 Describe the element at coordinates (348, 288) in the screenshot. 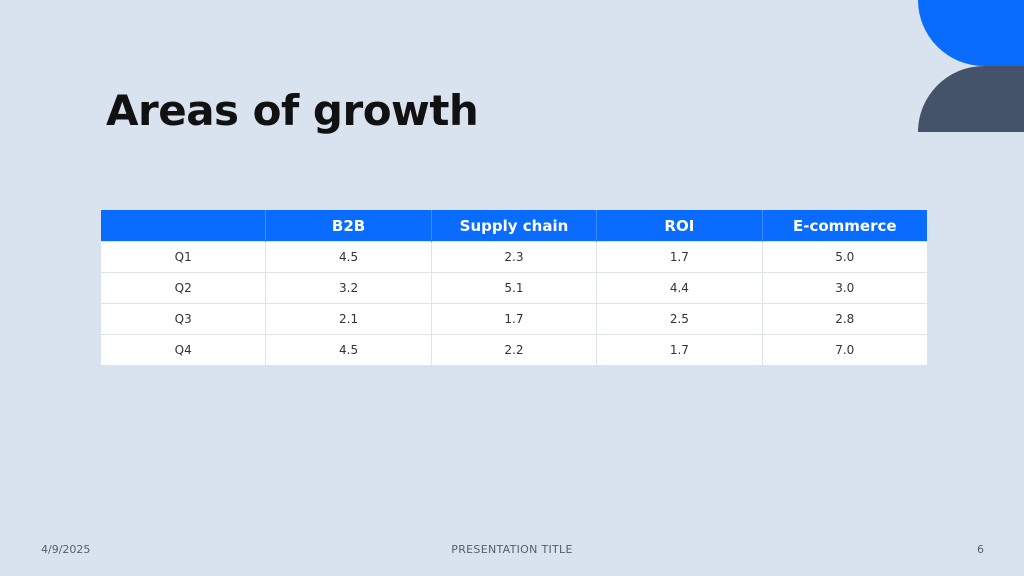

I see `table-cell: 3.2` at that location.